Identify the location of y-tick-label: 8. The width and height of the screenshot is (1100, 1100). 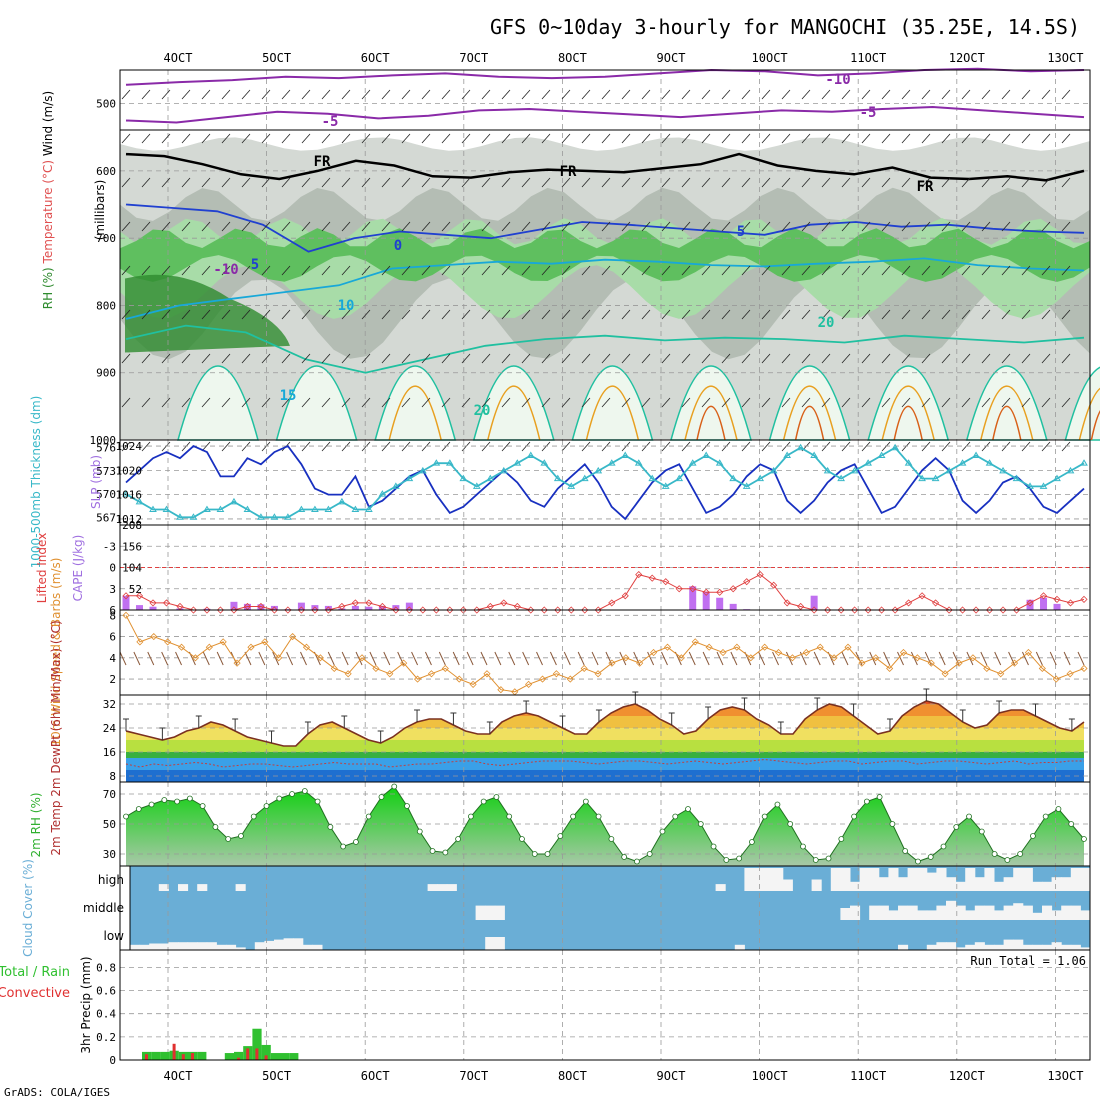
(112, 776).